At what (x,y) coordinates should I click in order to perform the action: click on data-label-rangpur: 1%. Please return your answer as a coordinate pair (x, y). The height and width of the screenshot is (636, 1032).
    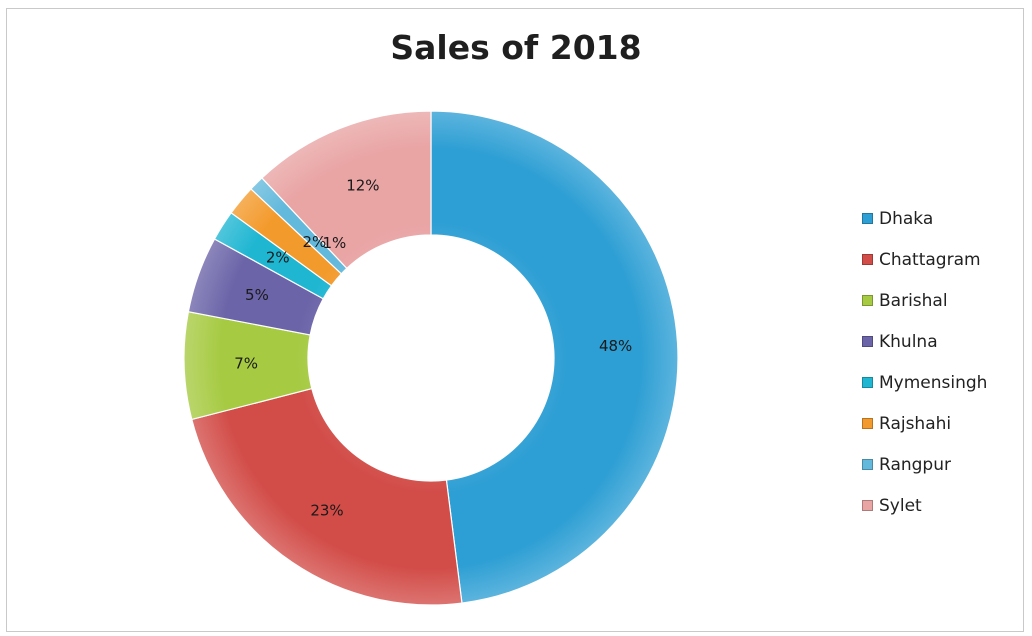
    Looking at the image, I should click on (334, 243).